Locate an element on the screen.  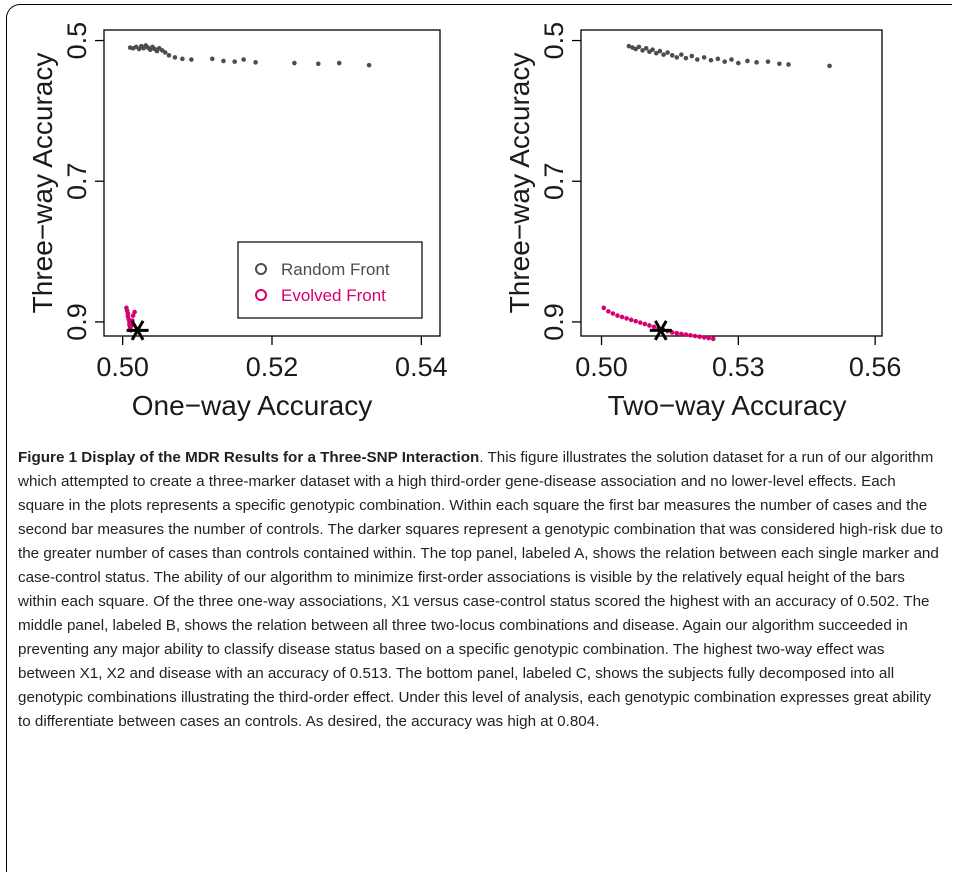
legend-label: Random Front is located at coordinates (335, 269).